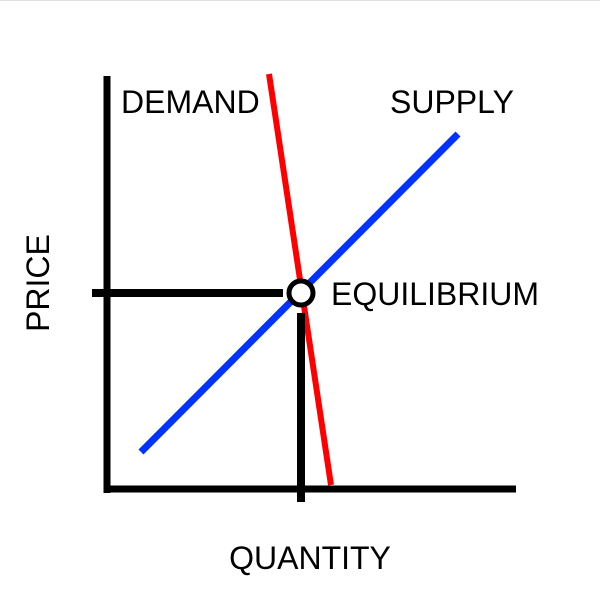 Image resolution: width=600 pixels, height=600 pixels. I want to click on y-axis-label: PRICE, so click(38, 283).